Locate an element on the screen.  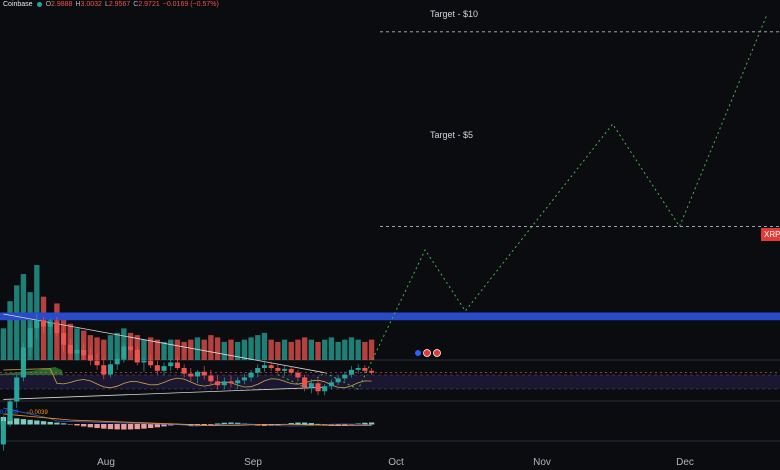
macd-line is located at coordinates (187, 417).